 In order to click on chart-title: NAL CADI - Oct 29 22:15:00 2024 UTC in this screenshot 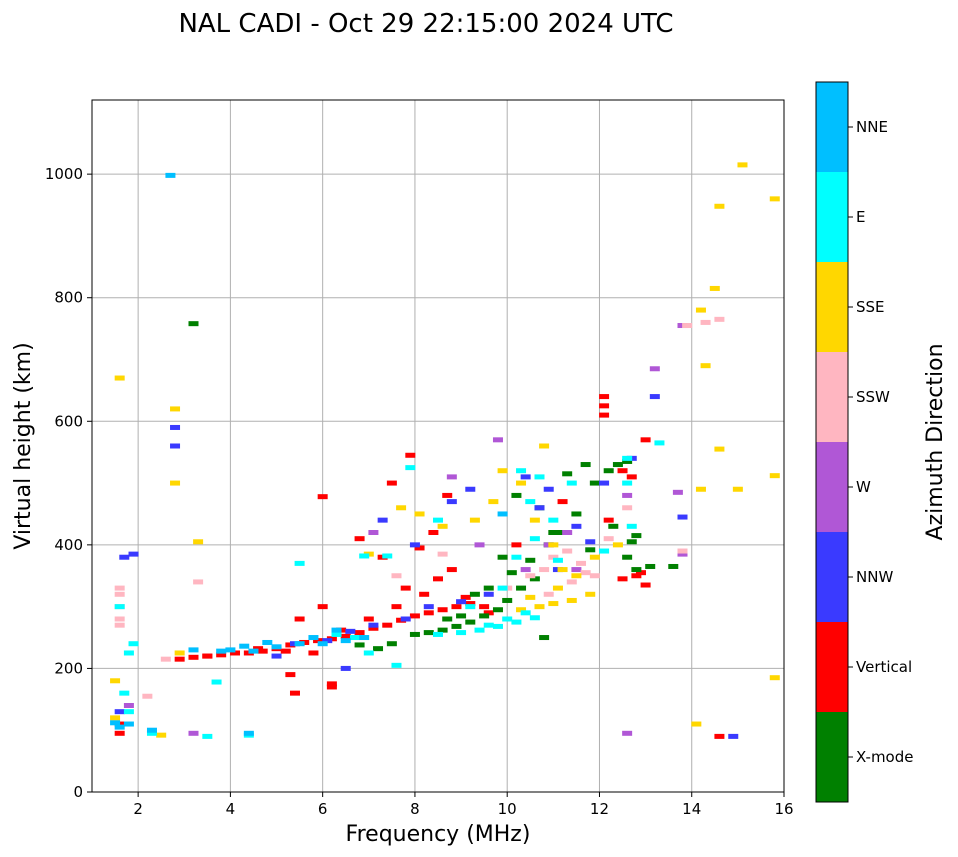, I will do `click(425, 24)`.